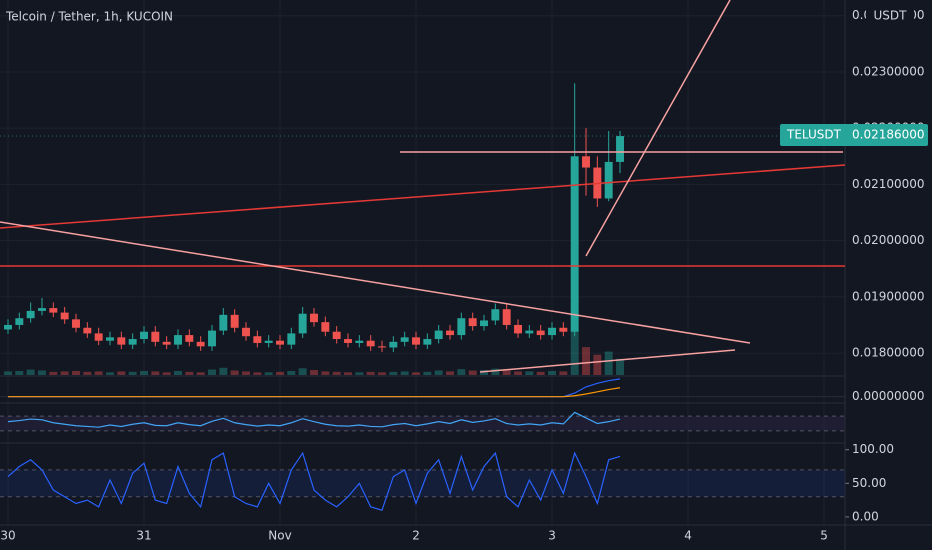  Describe the element at coordinates (416, 536) in the screenshot. I see `x-tick-label: 2` at that location.